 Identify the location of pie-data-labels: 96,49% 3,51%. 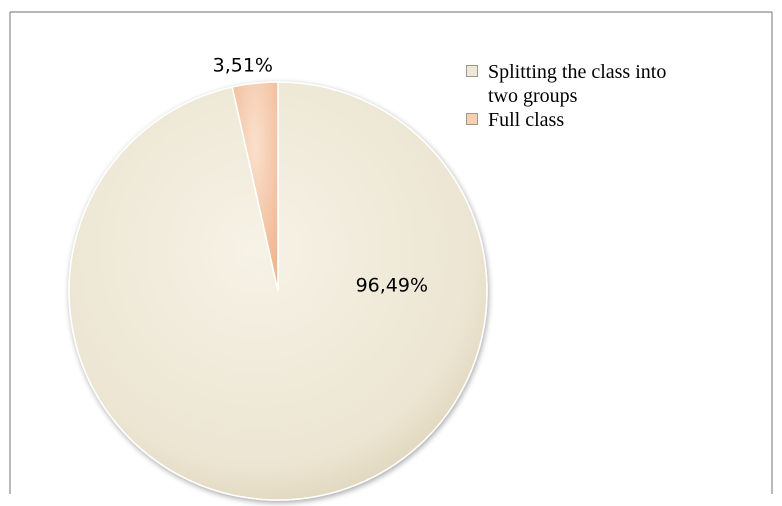
(320, 175).